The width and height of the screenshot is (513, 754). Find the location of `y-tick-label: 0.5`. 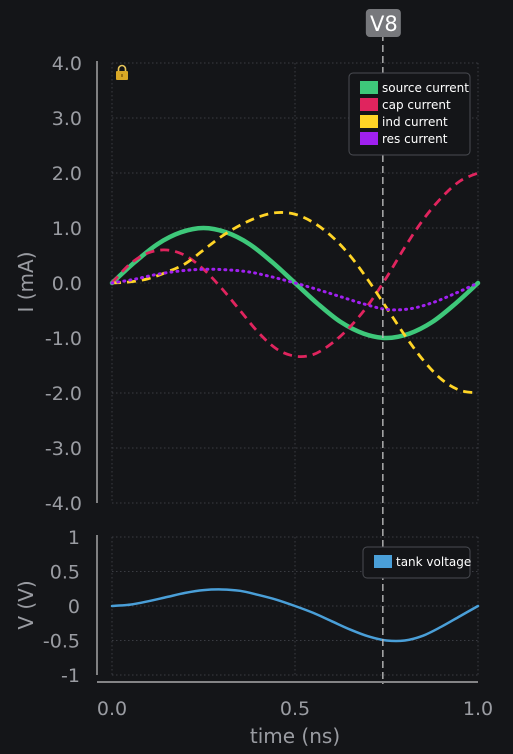

y-tick-label: 0.5 is located at coordinates (65, 573).